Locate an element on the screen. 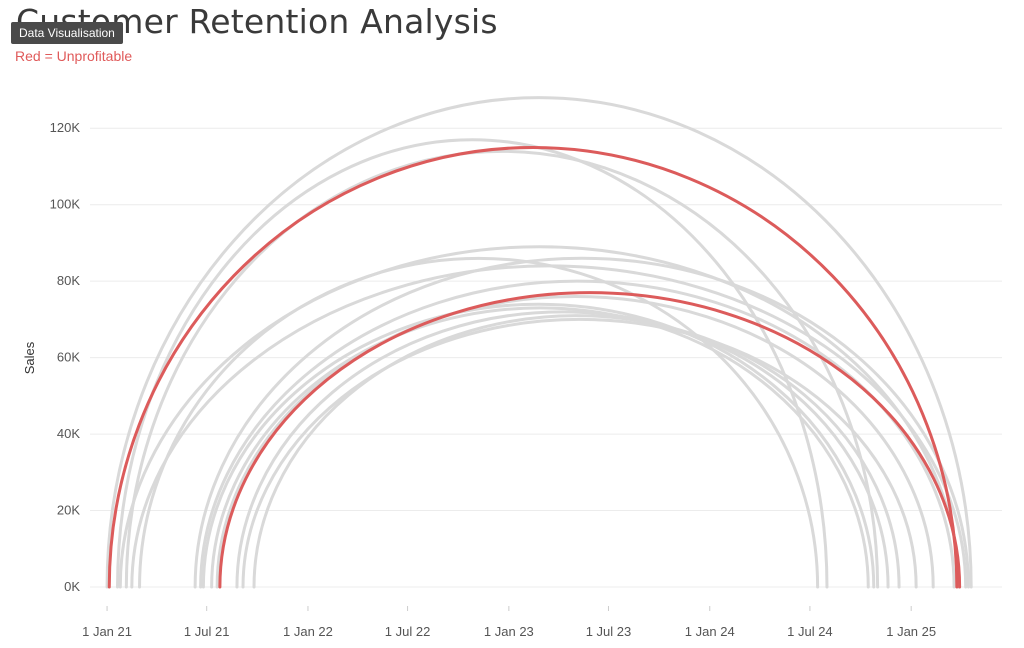 This screenshot has height=648, width=1024. x-tick-label: 1 Jul 22 is located at coordinates (408, 631).